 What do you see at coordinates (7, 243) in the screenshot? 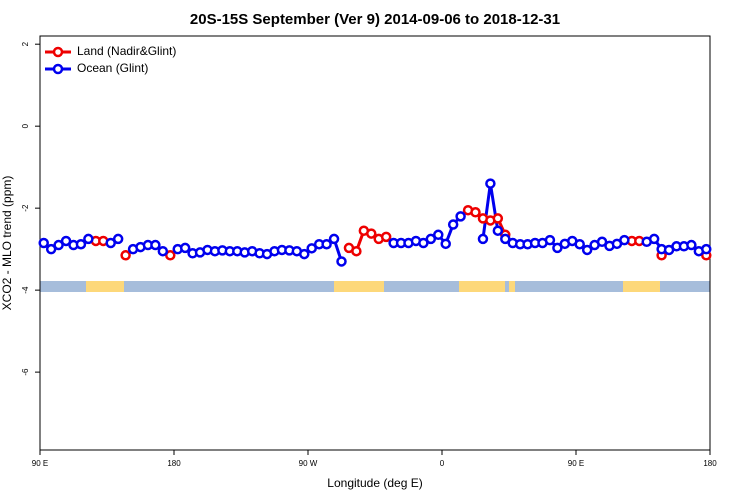
I see `y-axis-label: XCO2 - MLO trend (ppm)` at bounding box center [7, 243].